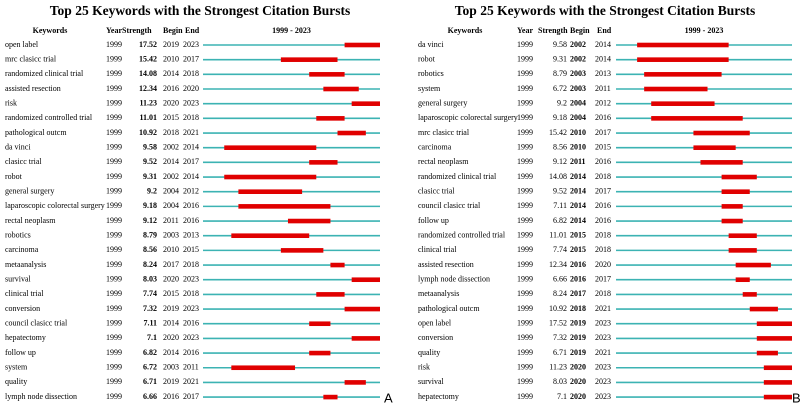 This screenshot has height=407, width=804. I want to click on end: 2013, so click(191, 235).